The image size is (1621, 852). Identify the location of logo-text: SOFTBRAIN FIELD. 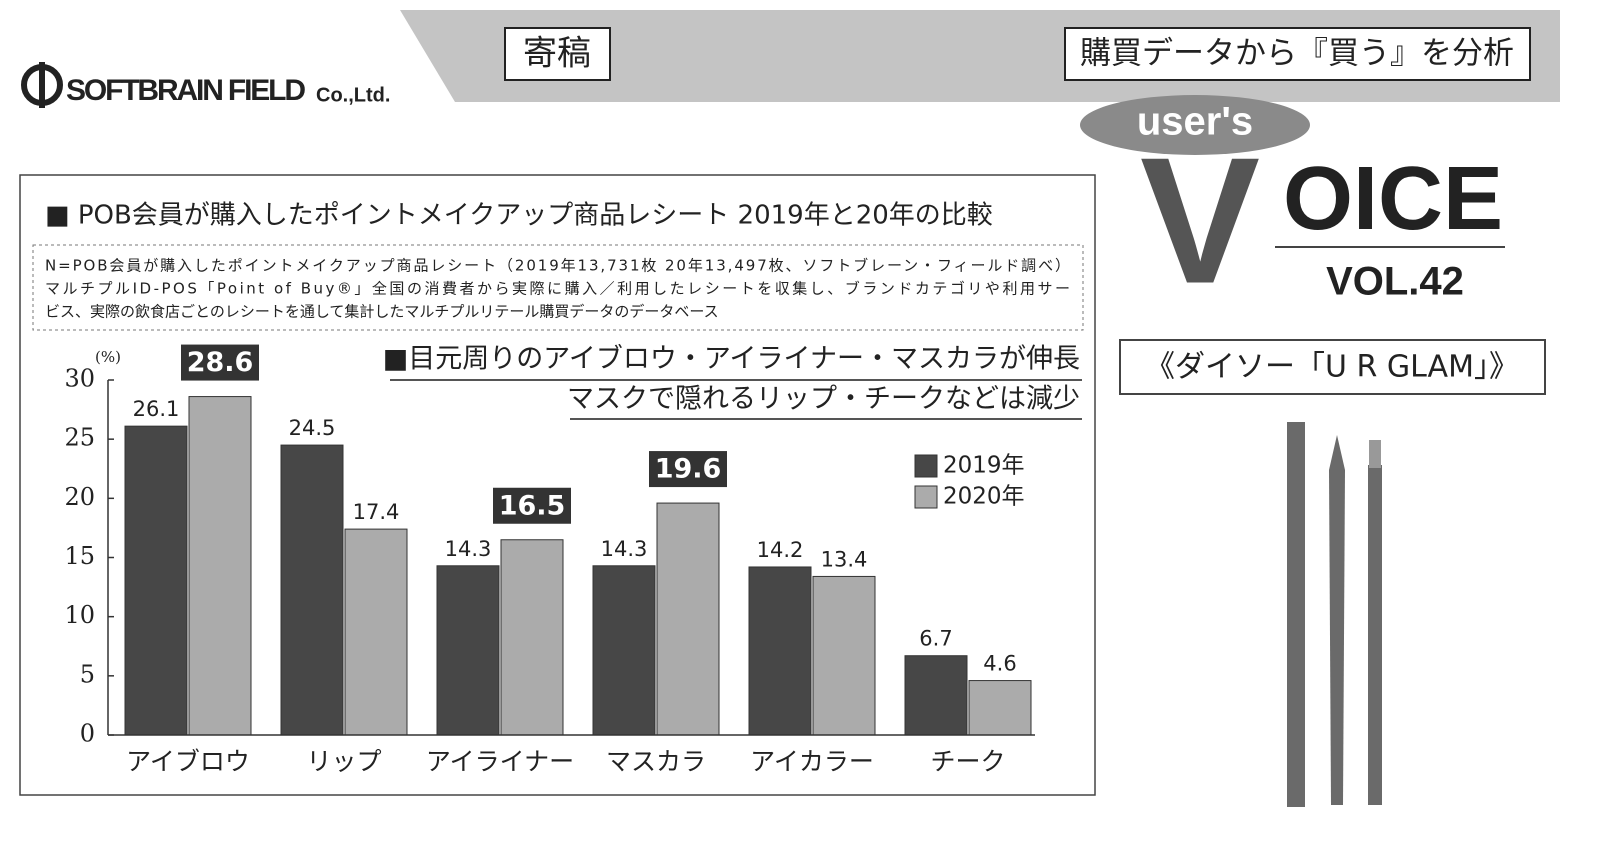
(186, 90).